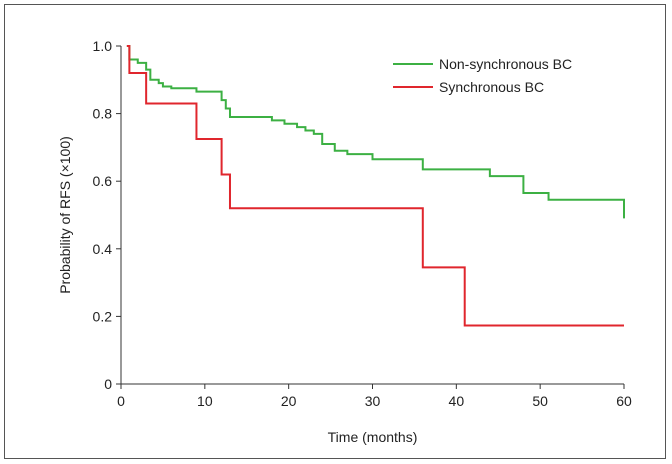 The image size is (672, 464). I want to click on legend: Non-synchronous BC Synchronous BC, so click(482, 75).